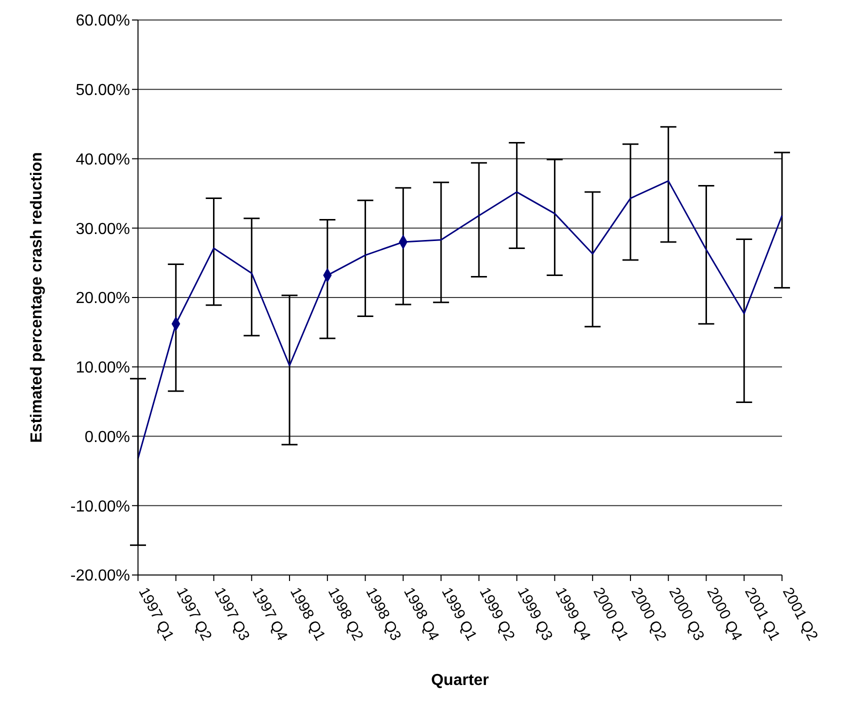 Image resolution: width=865 pixels, height=713 pixels. Describe the element at coordinates (103, 229) in the screenshot. I see `y-tick-label: 30.00%` at that location.